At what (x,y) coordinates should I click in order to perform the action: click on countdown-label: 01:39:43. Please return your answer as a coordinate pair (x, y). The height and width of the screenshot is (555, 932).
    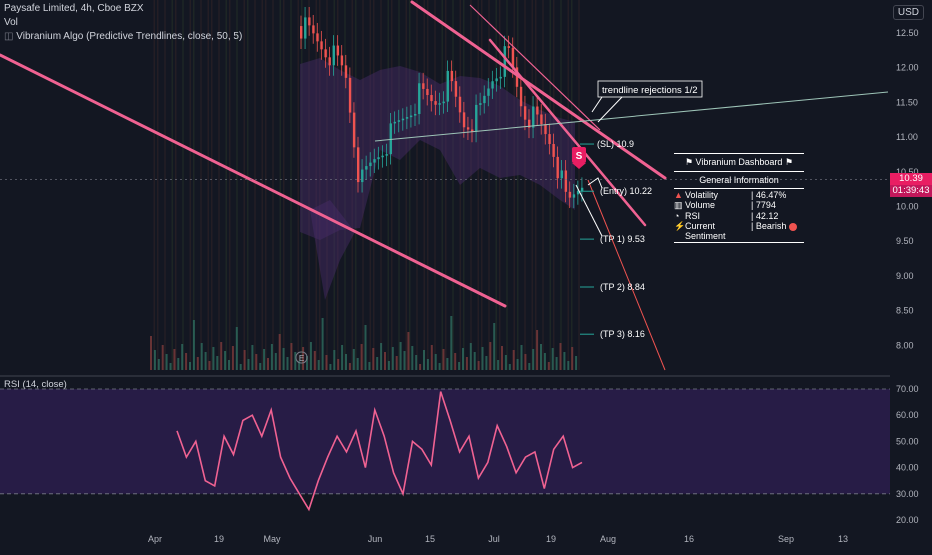
    Looking at the image, I should click on (911, 191).